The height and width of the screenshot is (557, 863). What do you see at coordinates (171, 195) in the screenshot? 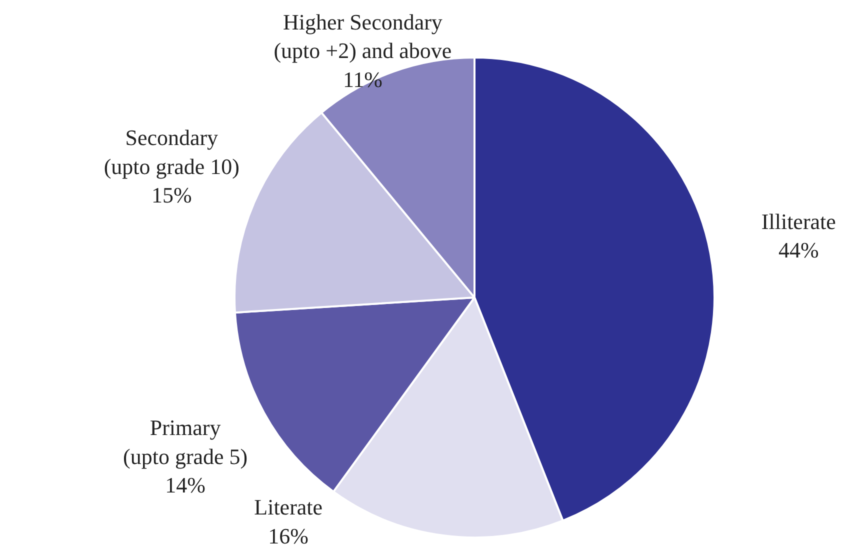
I see `data-label: 15%` at bounding box center [171, 195].